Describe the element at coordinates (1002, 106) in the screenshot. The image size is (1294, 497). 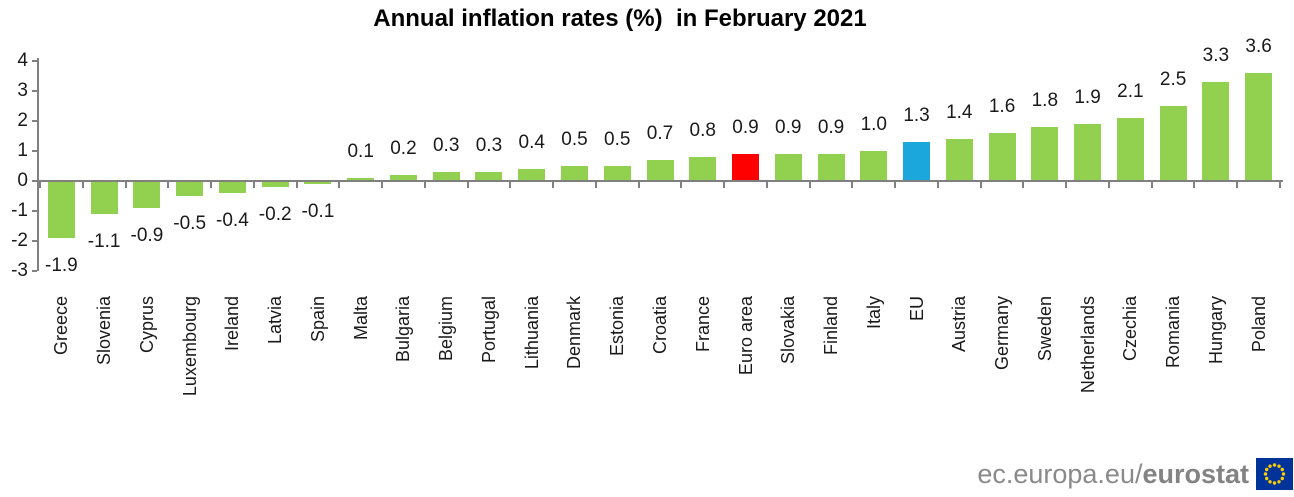
I see `value-label: 1.6` at that location.